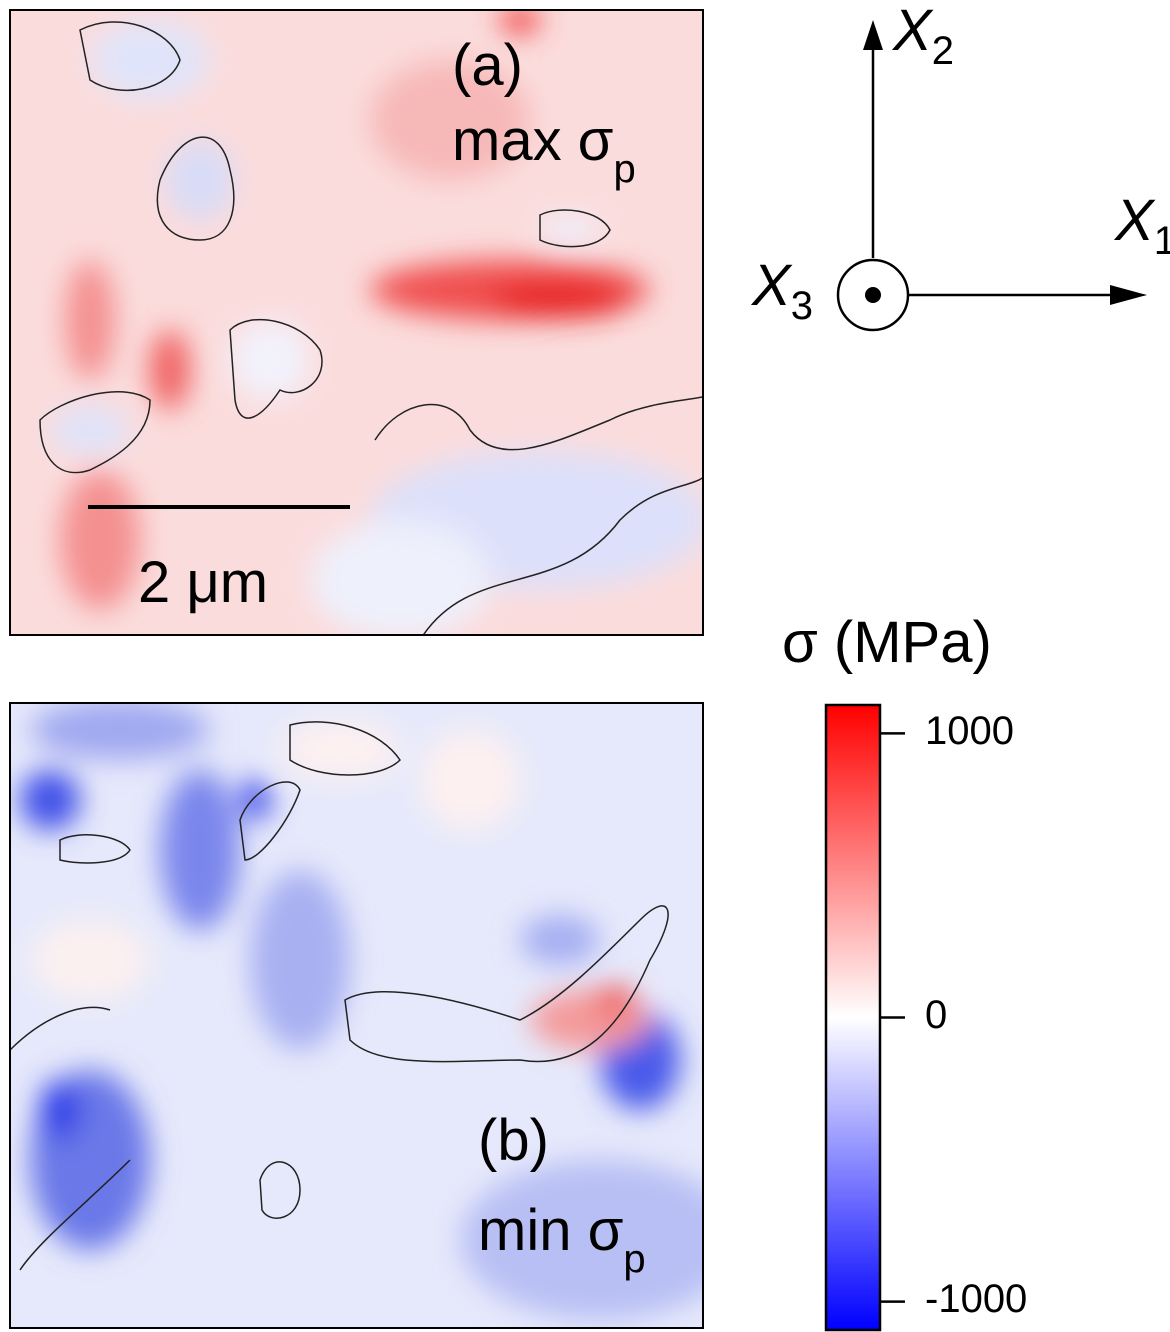 Image resolution: width=1170 pixels, height=1332 pixels. I want to click on tick-label: 1000, so click(969, 731).